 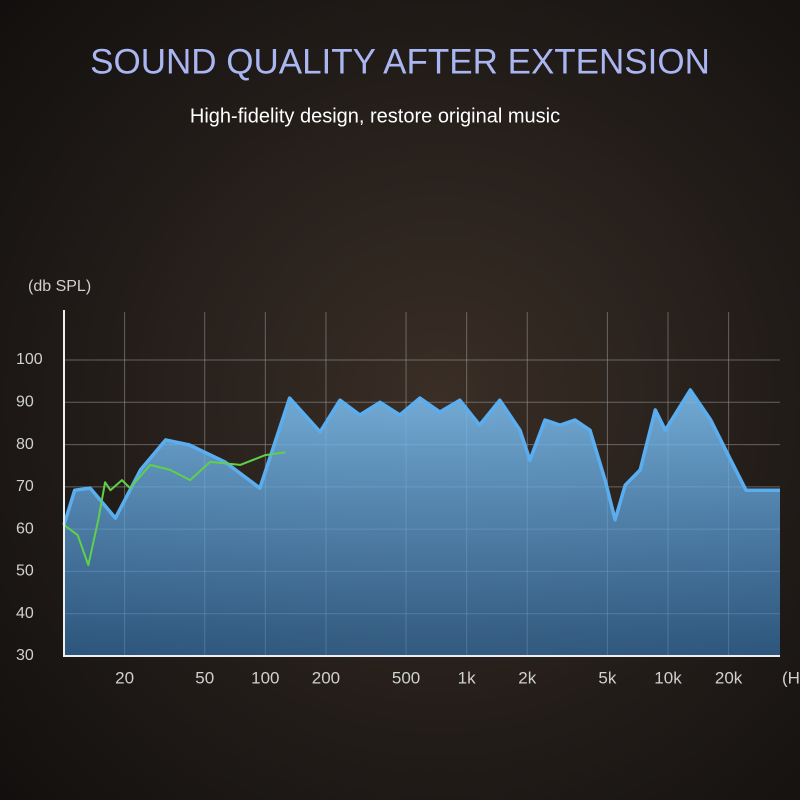 I want to click on y-tick-label: 100, so click(x=29, y=359).